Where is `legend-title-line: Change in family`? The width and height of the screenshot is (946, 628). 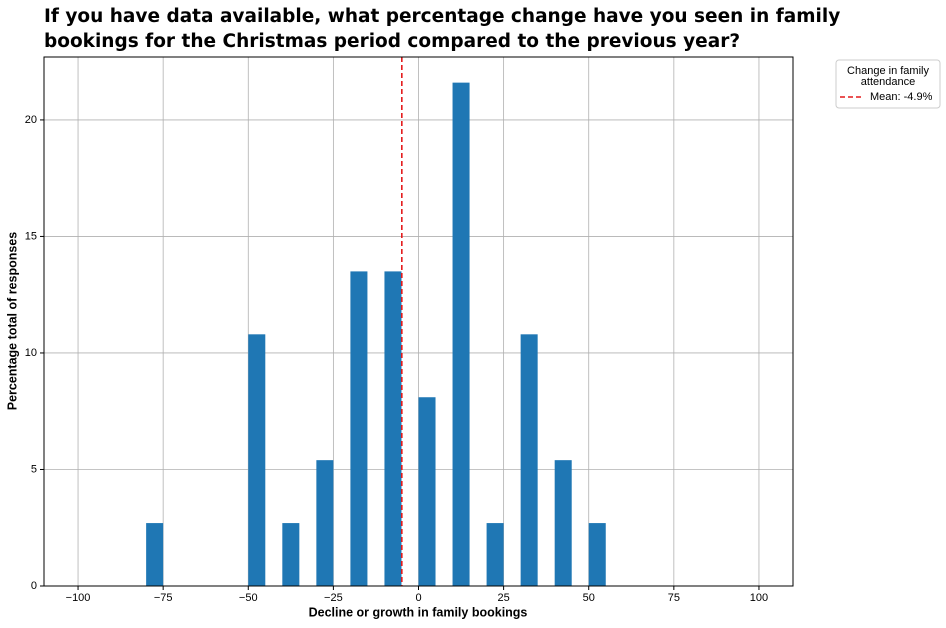 legend-title-line: Change in family is located at coordinates (888, 71).